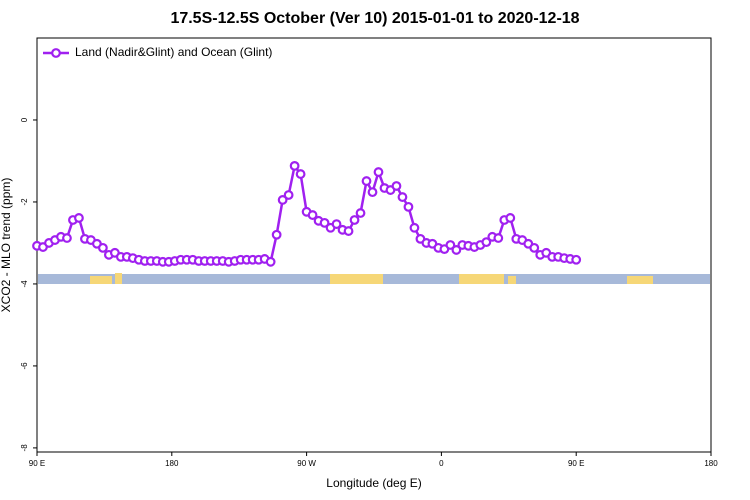  What do you see at coordinates (56, 53) in the screenshot?
I see `legend-marker` at bounding box center [56, 53].